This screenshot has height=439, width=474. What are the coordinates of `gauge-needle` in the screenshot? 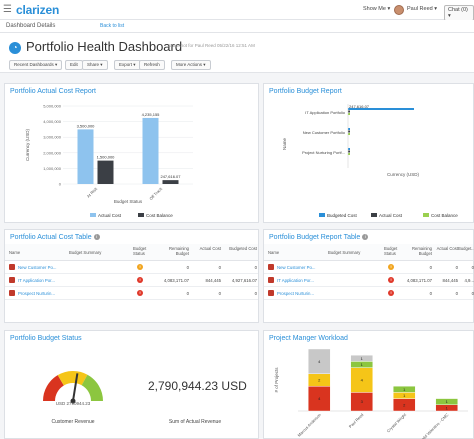 It's located at (75, 387).